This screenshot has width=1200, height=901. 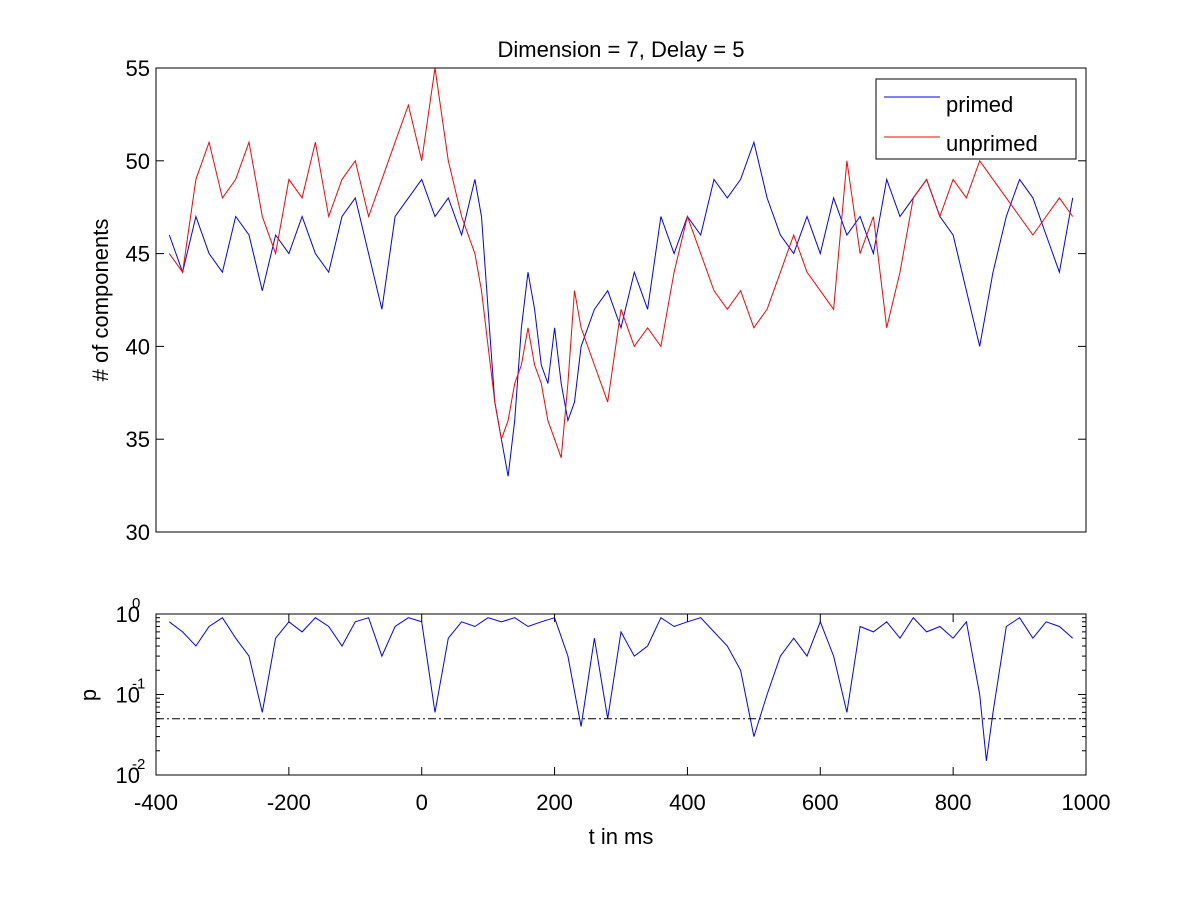 What do you see at coordinates (953, 802) in the screenshot?
I see `bottom-x-tick-label: 800` at bounding box center [953, 802].